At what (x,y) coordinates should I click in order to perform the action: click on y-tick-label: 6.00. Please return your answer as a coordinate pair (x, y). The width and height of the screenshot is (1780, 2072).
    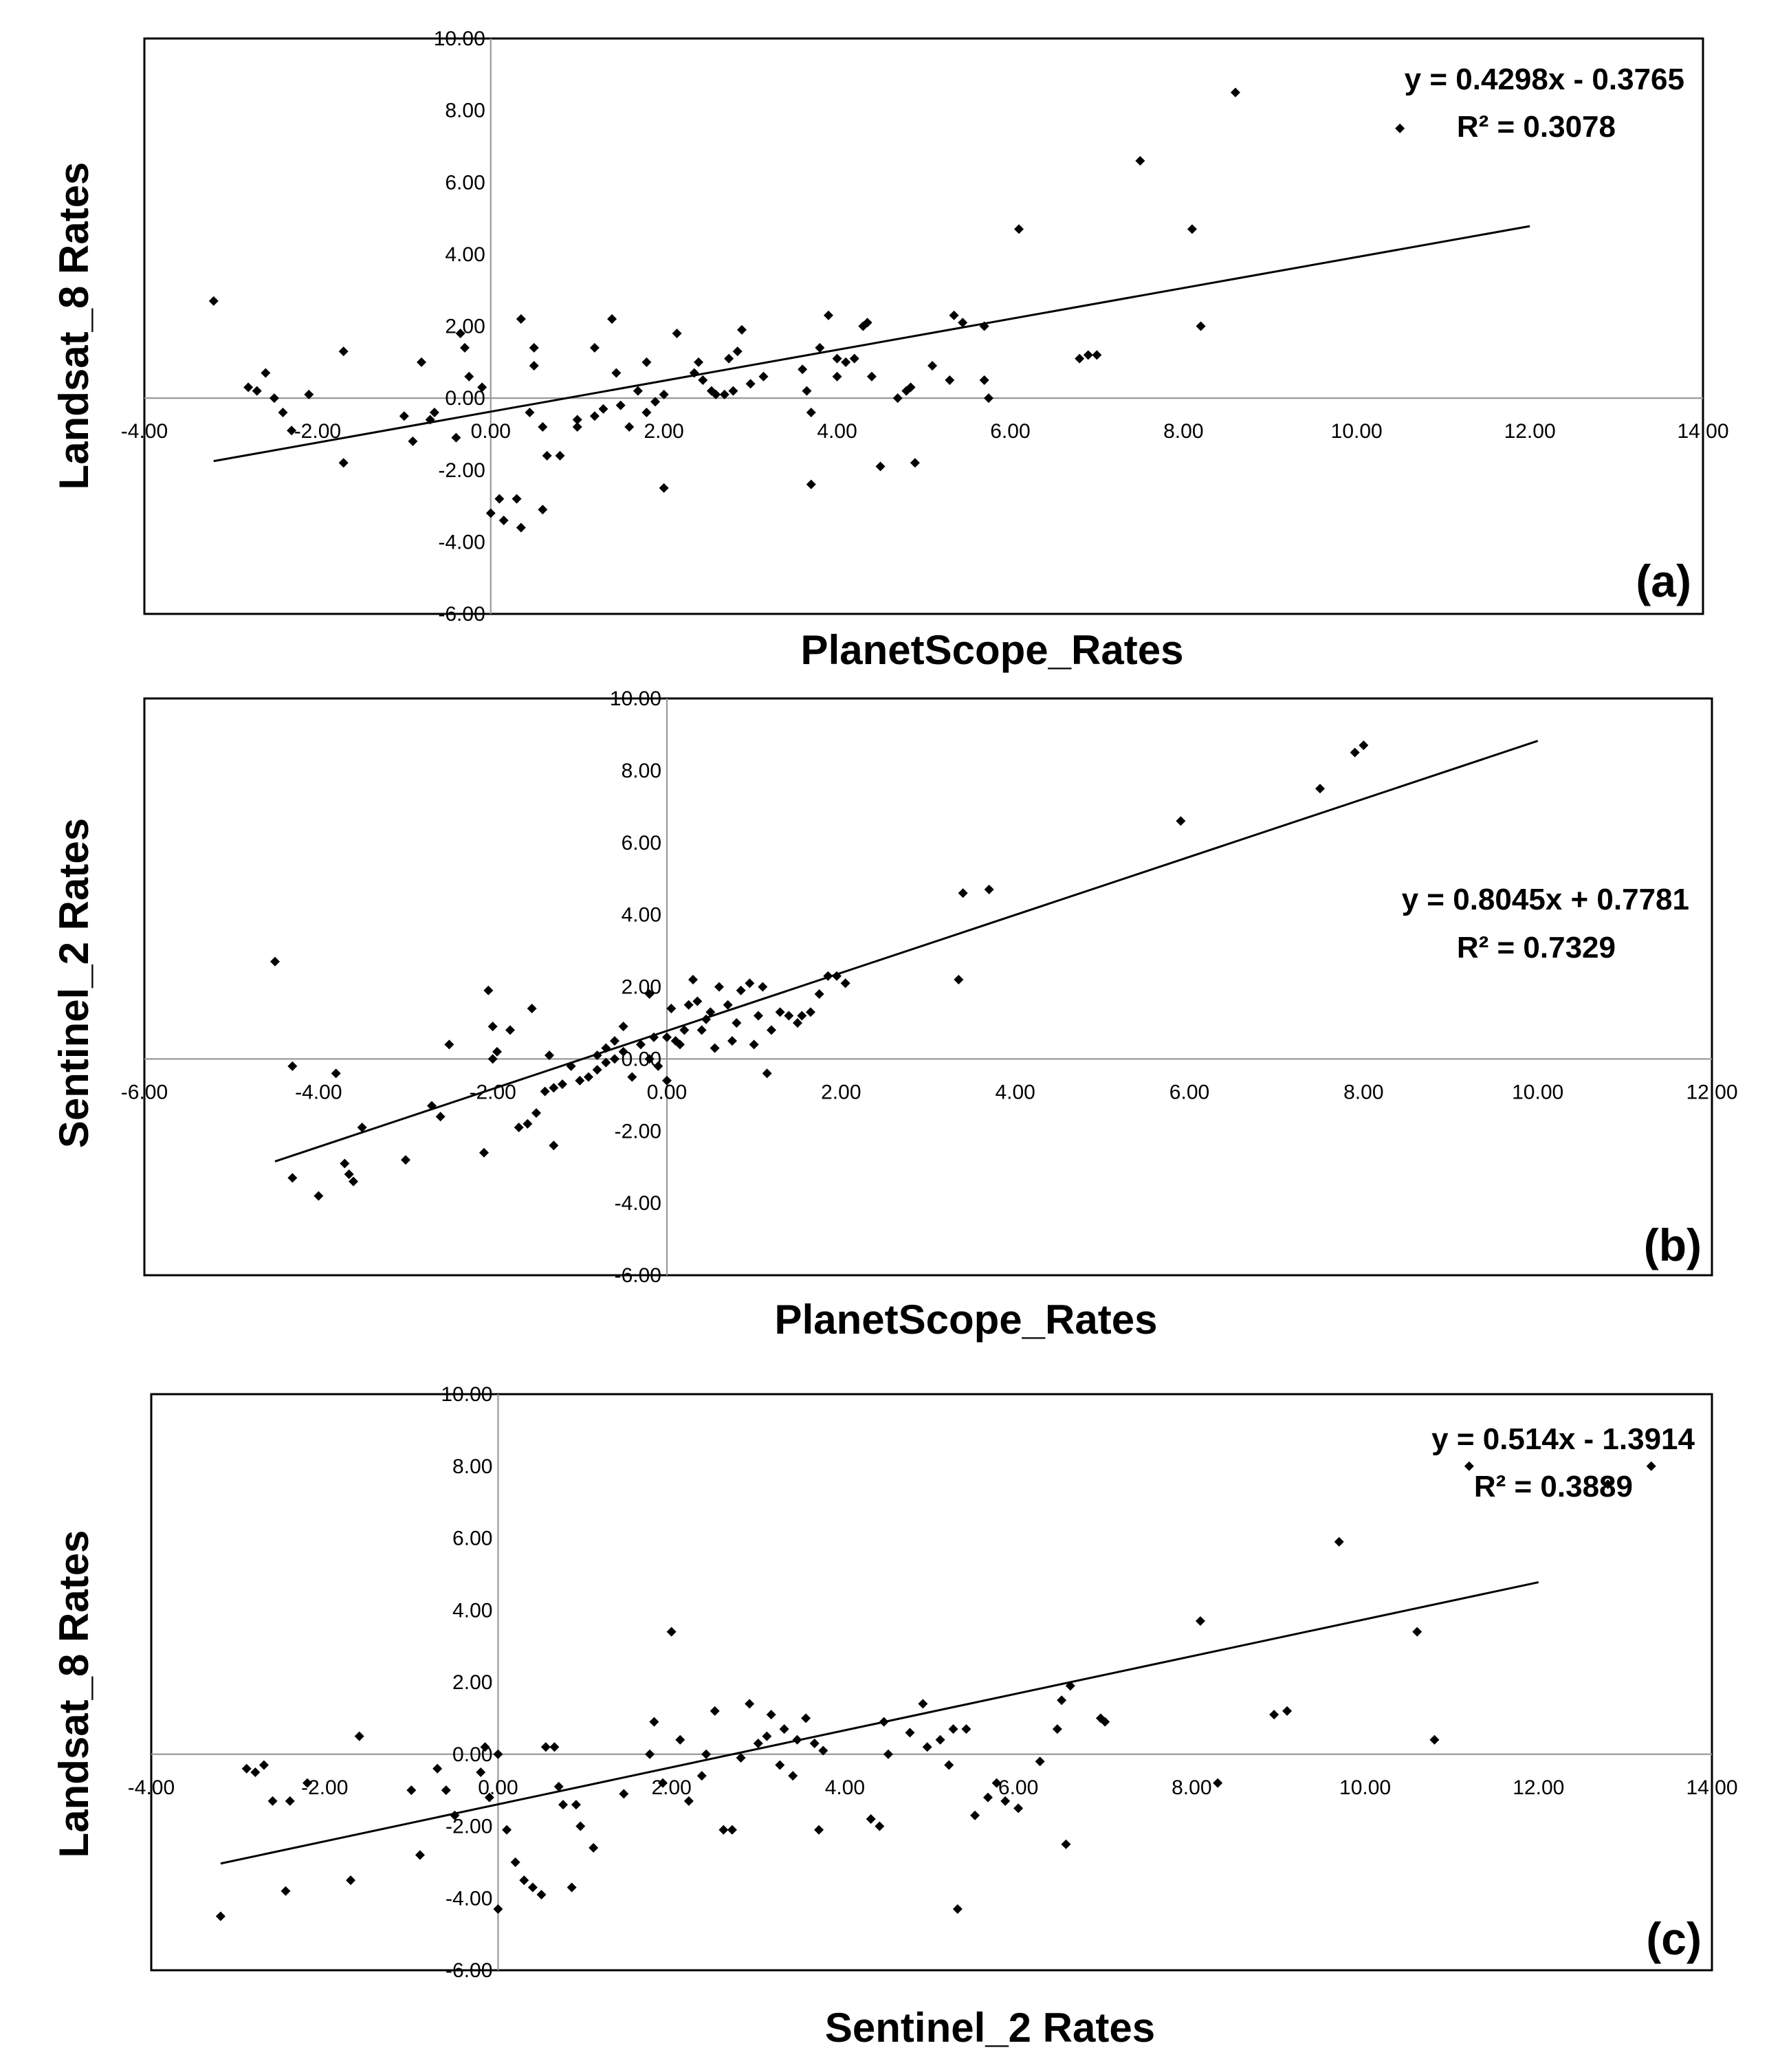
    Looking at the image, I should click on (465, 183).